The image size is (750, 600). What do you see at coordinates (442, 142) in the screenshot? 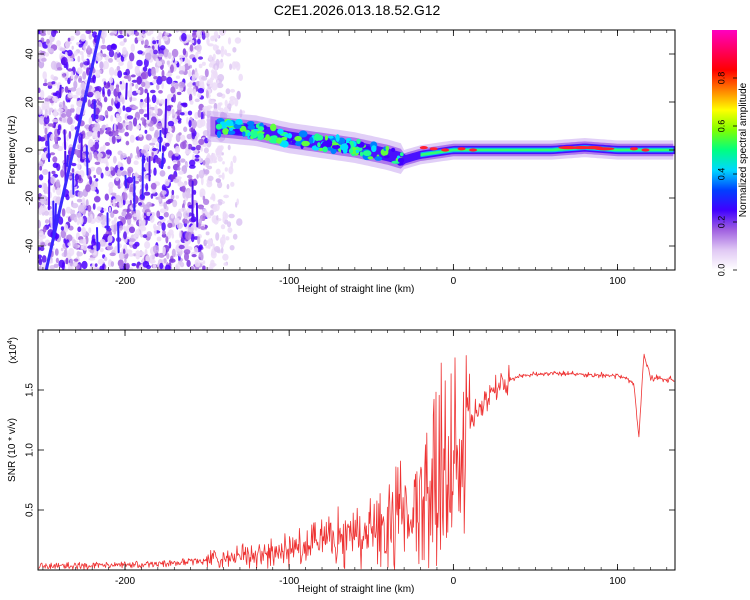
I see `spectrogram-ridge-band` at bounding box center [442, 142].